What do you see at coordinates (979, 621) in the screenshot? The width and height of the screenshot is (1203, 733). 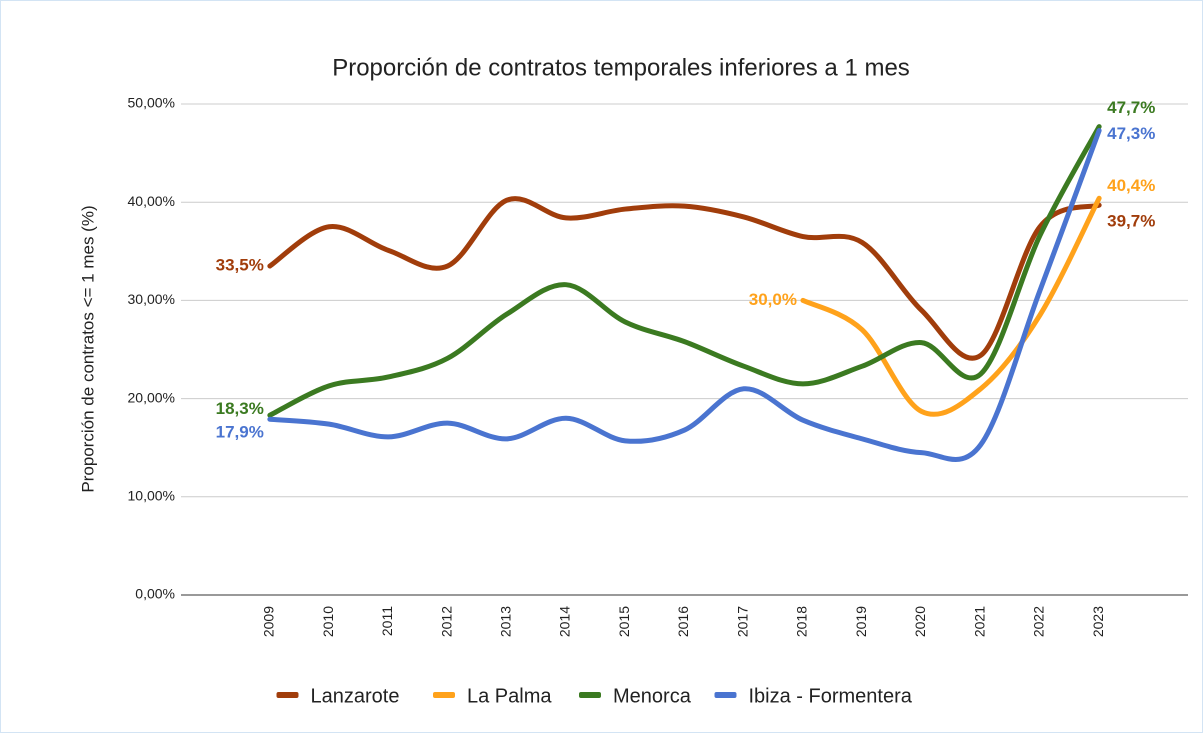 I see `x-tick-label: 2021` at bounding box center [979, 621].